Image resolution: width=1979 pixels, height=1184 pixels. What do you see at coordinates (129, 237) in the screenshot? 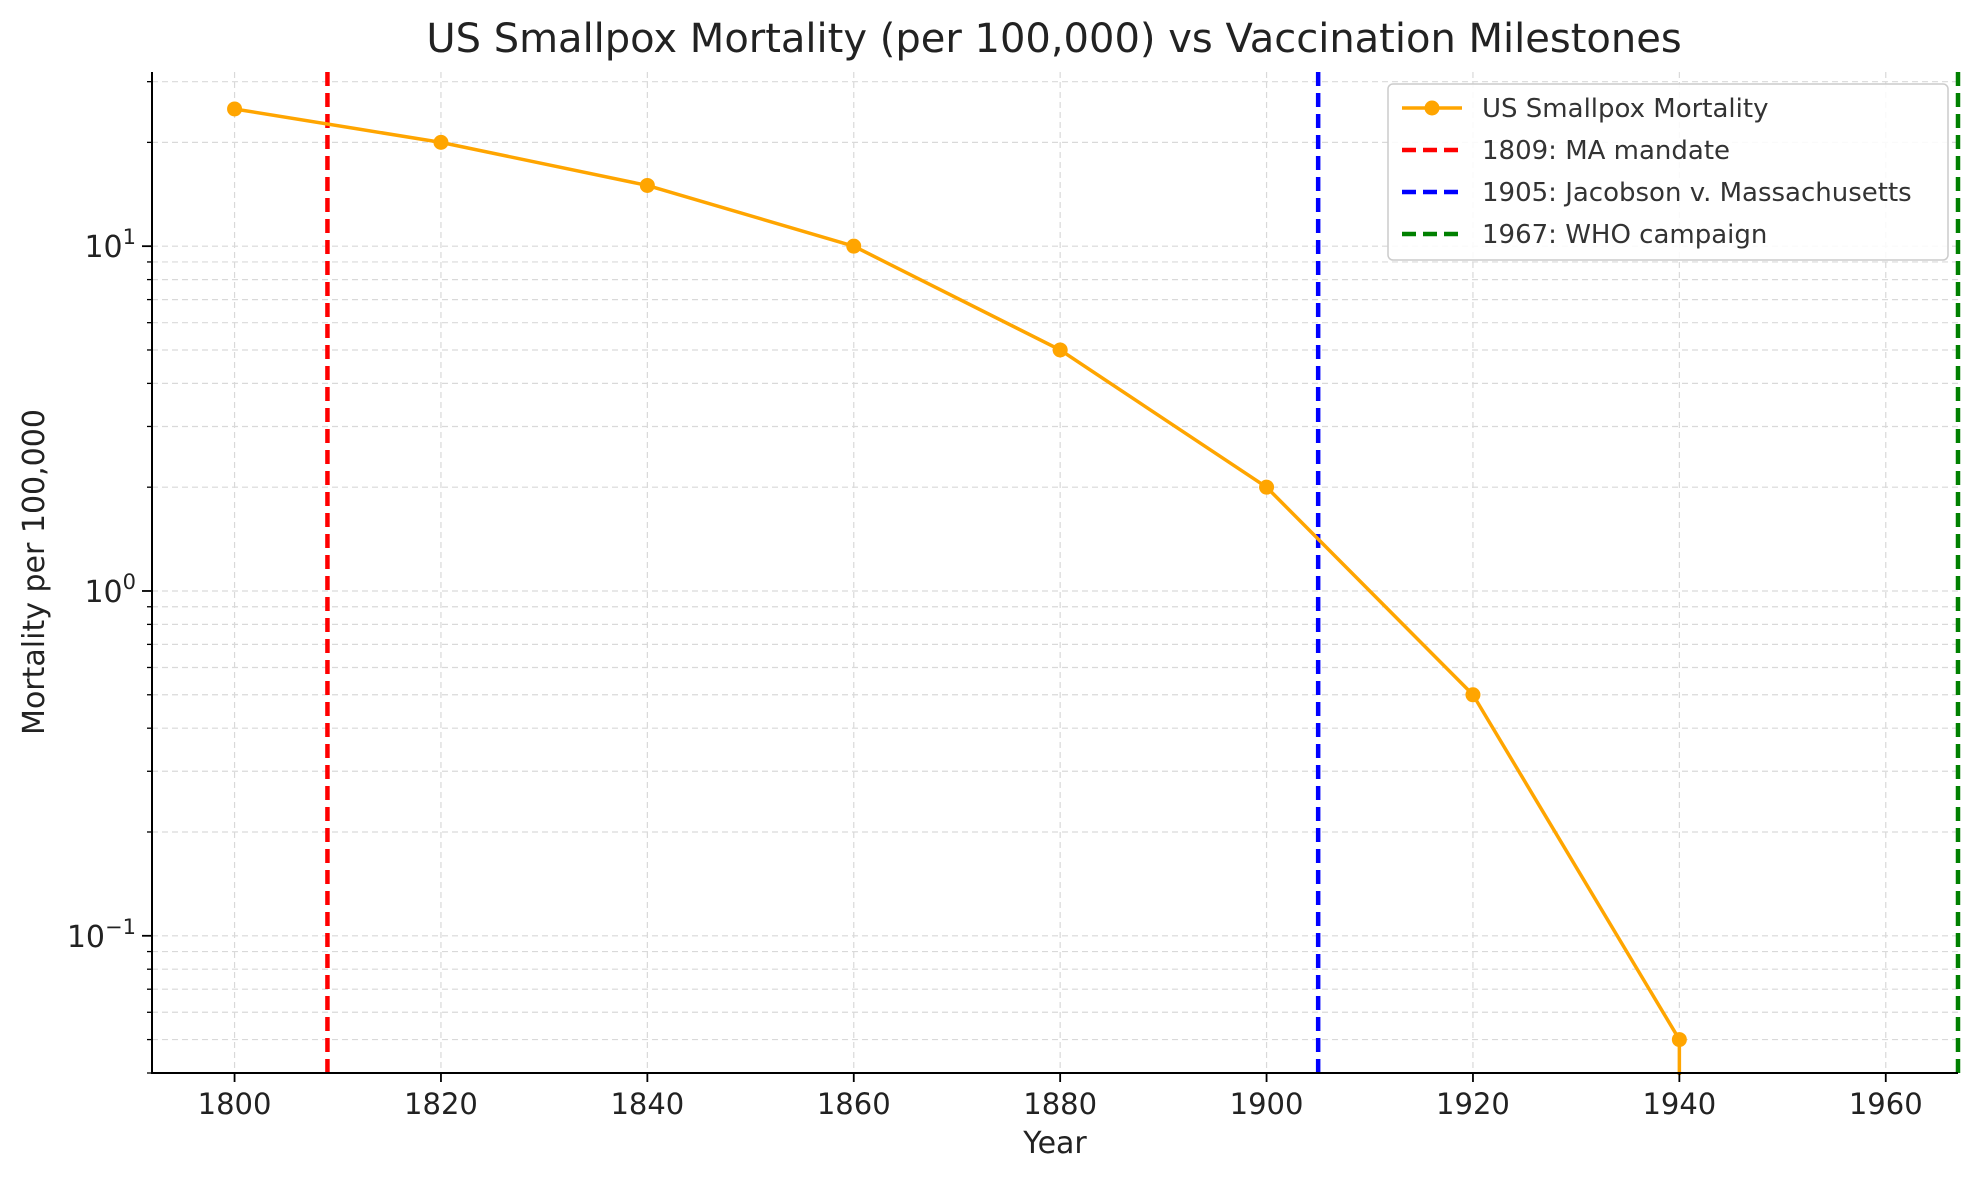
I see `y-tick-label-exponent: 1` at bounding box center [129, 237].